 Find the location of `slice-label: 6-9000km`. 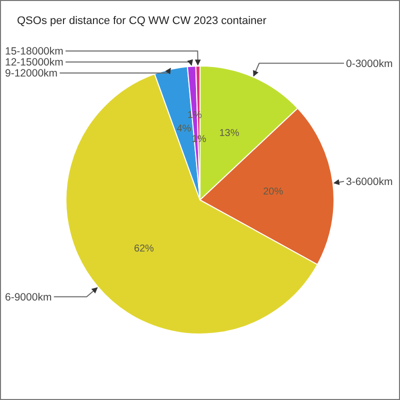

slice-label: 6-9000km is located at coordinates (28, 297).